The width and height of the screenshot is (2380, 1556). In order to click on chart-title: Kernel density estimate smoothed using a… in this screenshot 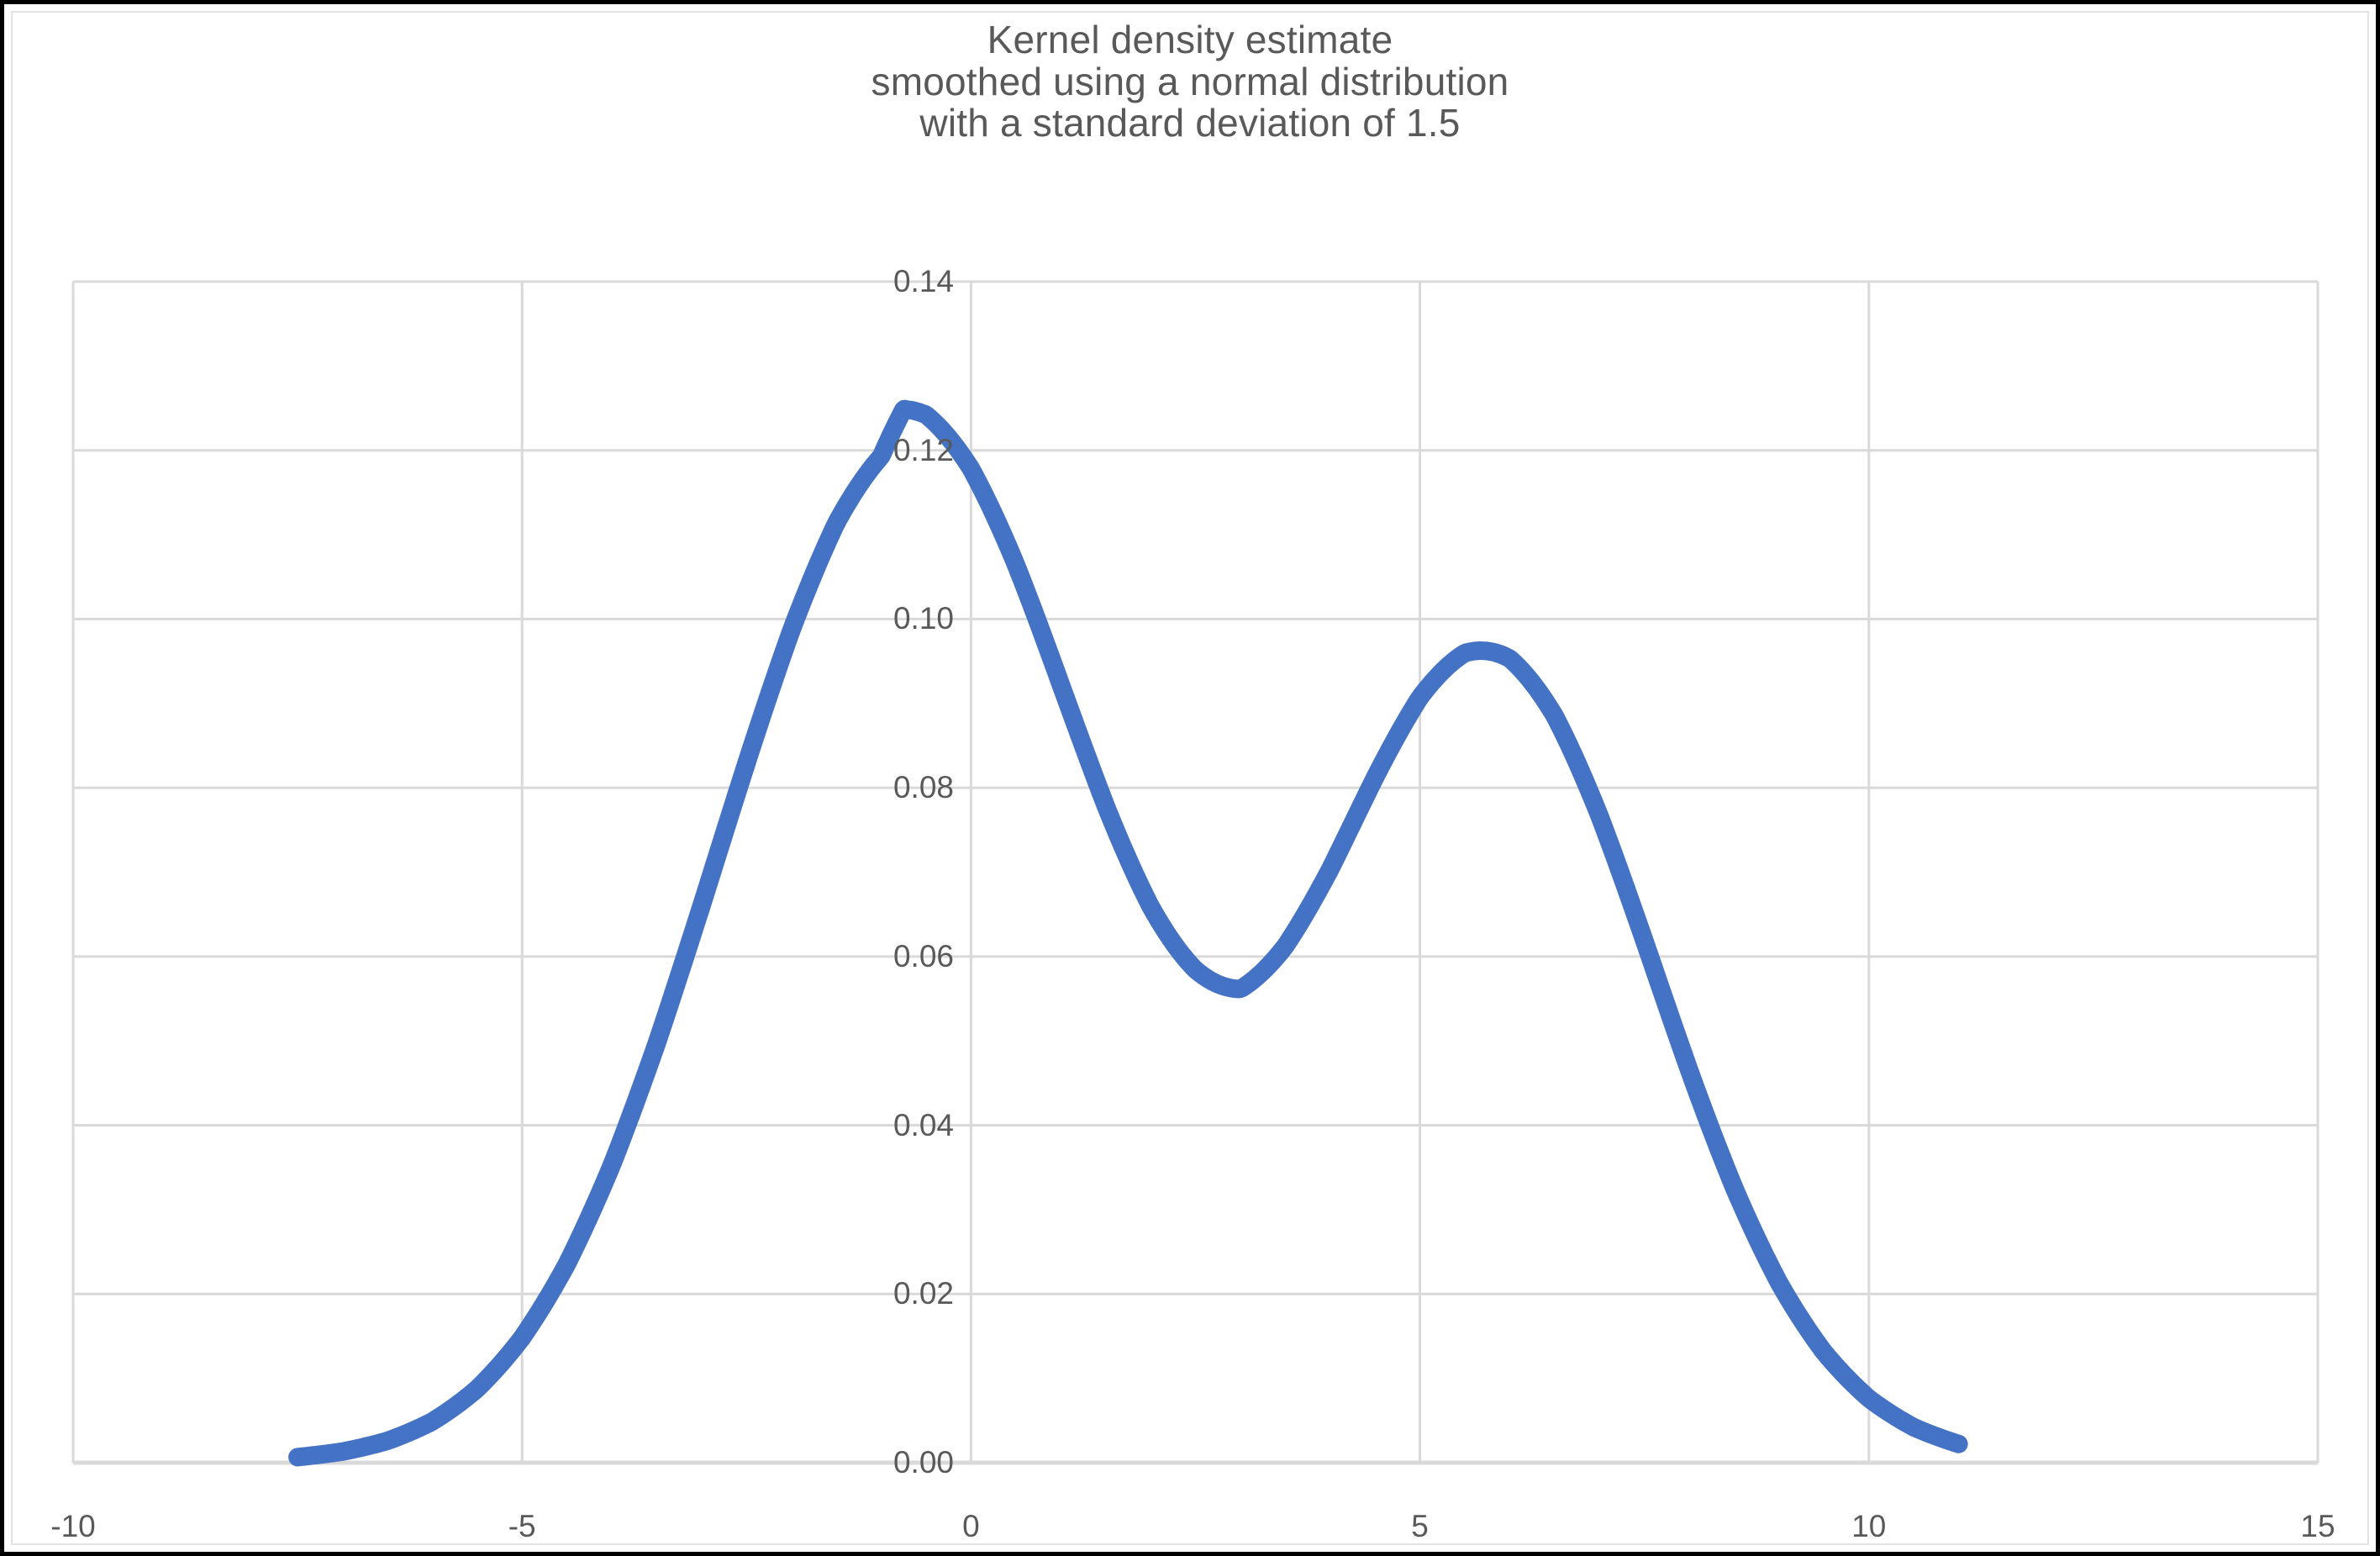, I will do `click(1190, 81)`.